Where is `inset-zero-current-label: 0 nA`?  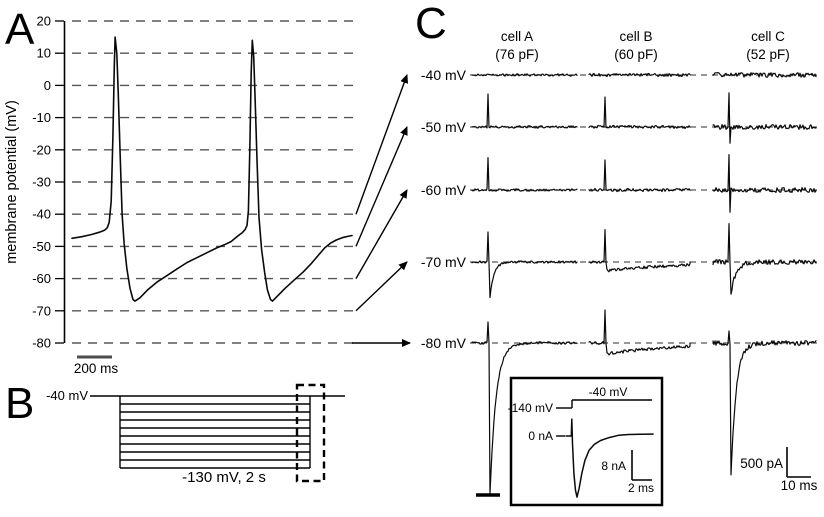 inset-zero-current-label: 0 nA is located at coordinates (540, 436).